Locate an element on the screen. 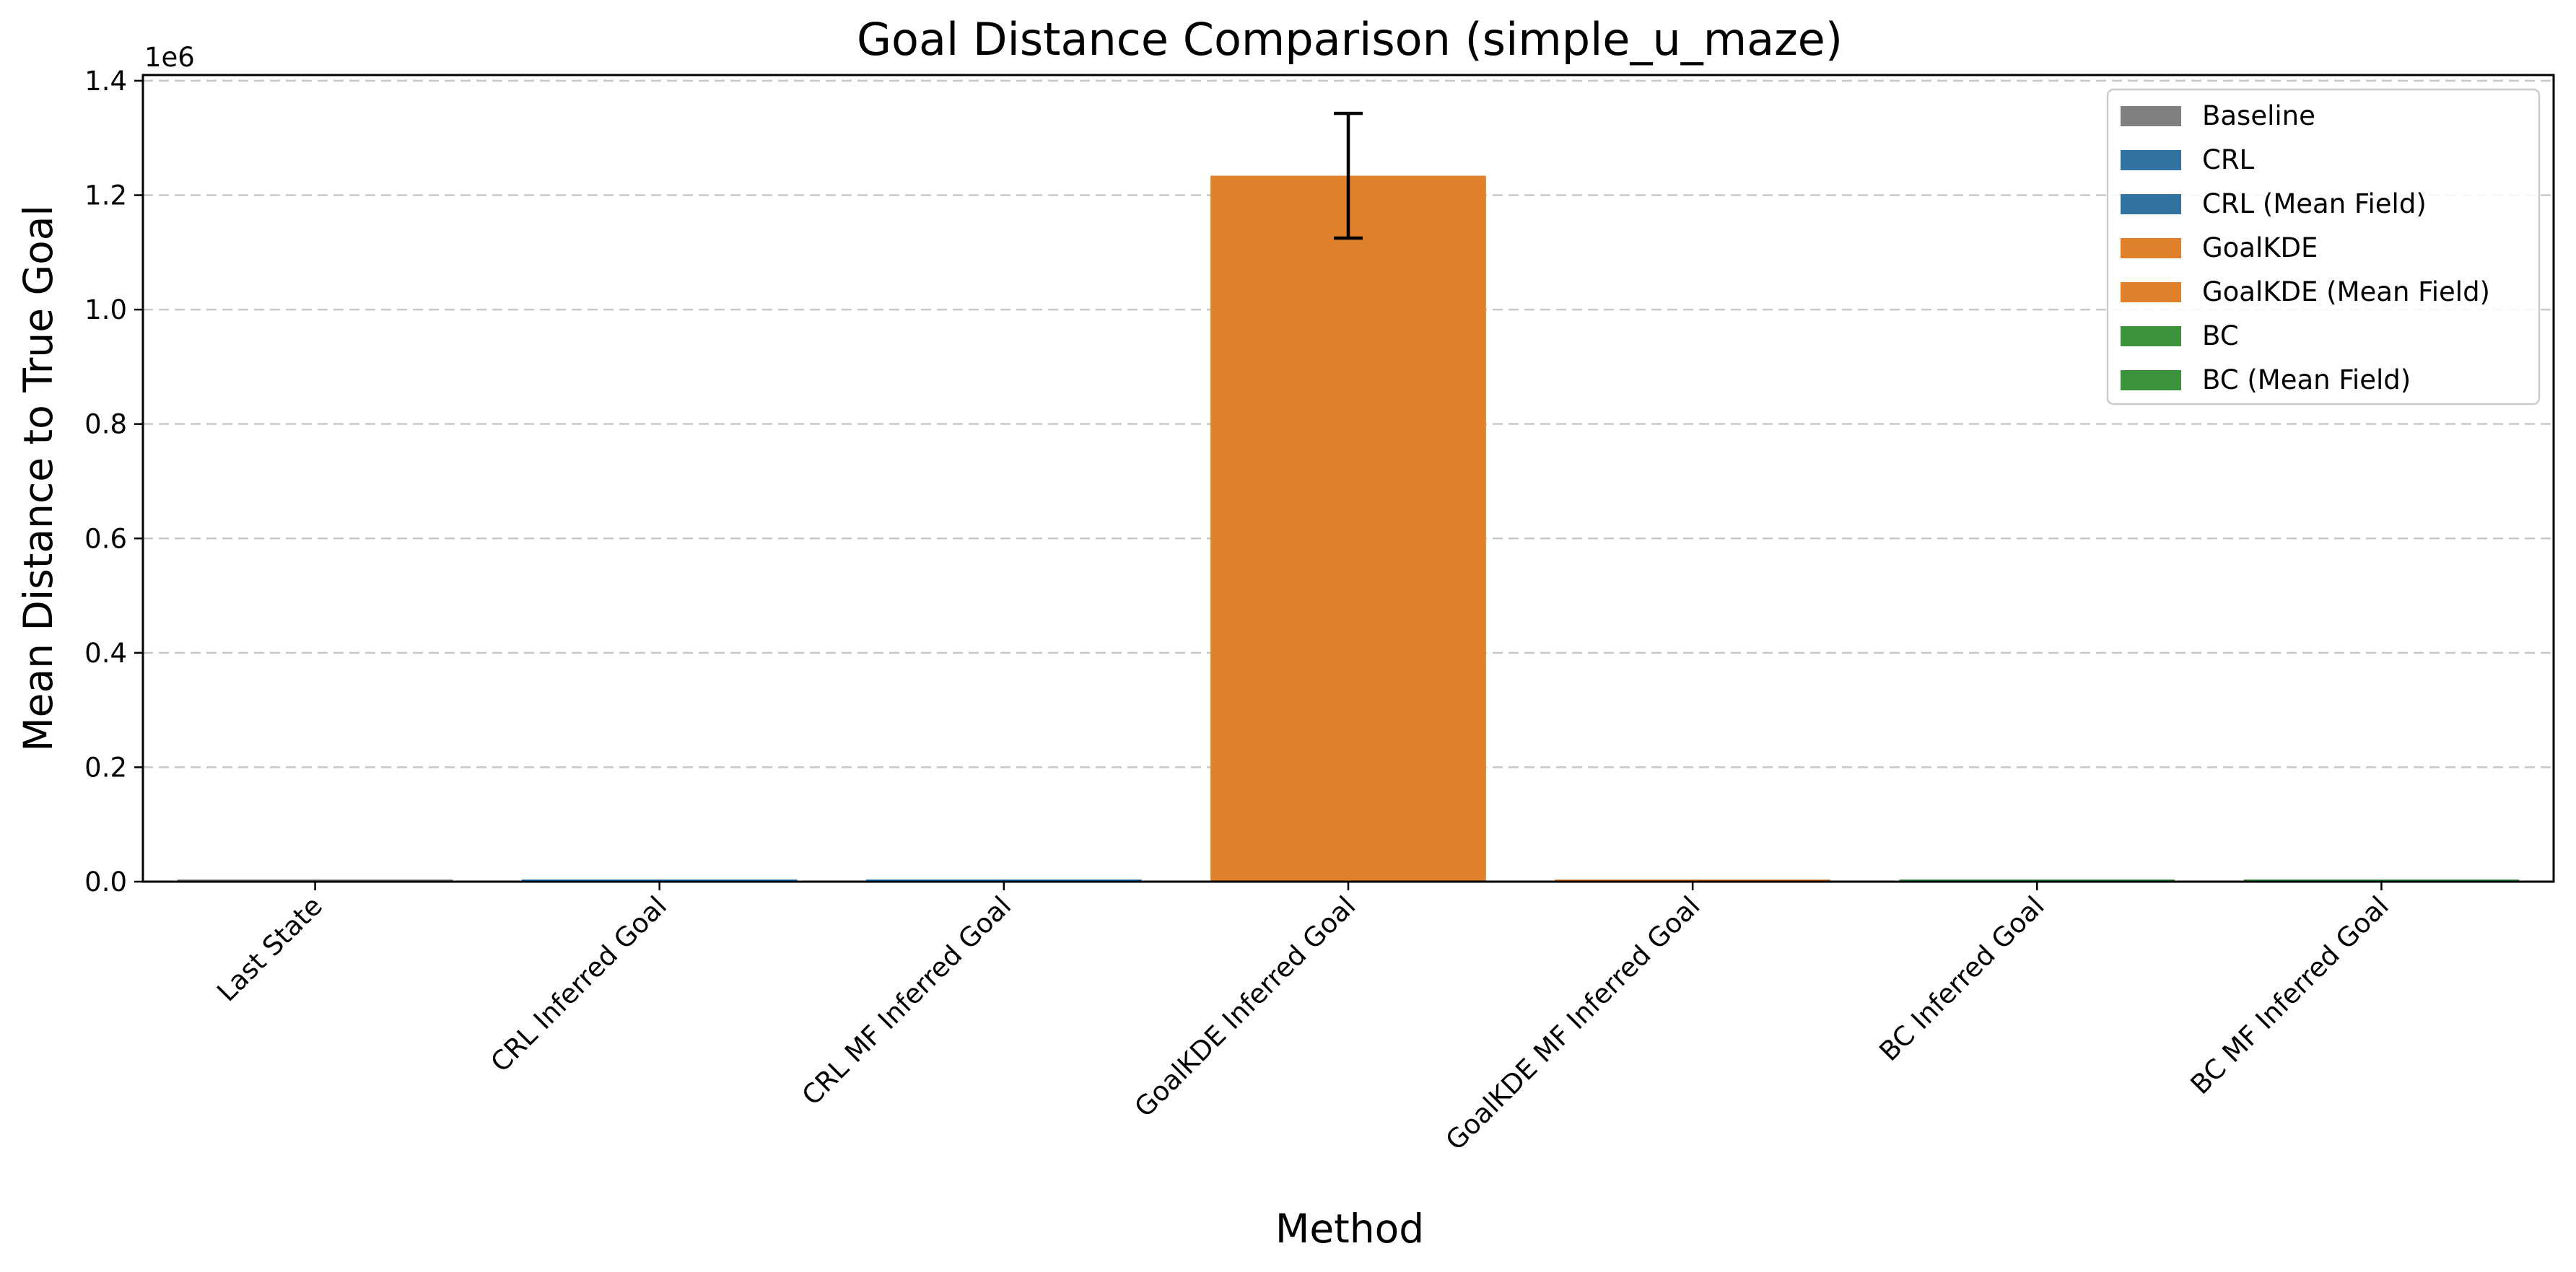 This screenshot has height=1272, width=2576. y-tick-label: 1.0 is located at coordinates (105, 309).